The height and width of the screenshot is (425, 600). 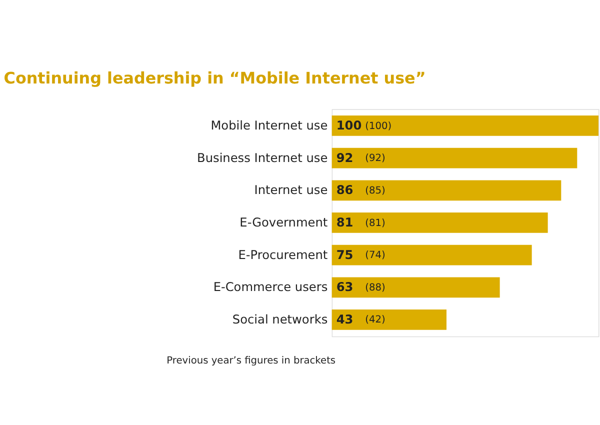 What do you see at coordinates (270, 287) in the screenshot?
I see `y-tick-label: E-Commerce users` at bounding box center [270, 287].